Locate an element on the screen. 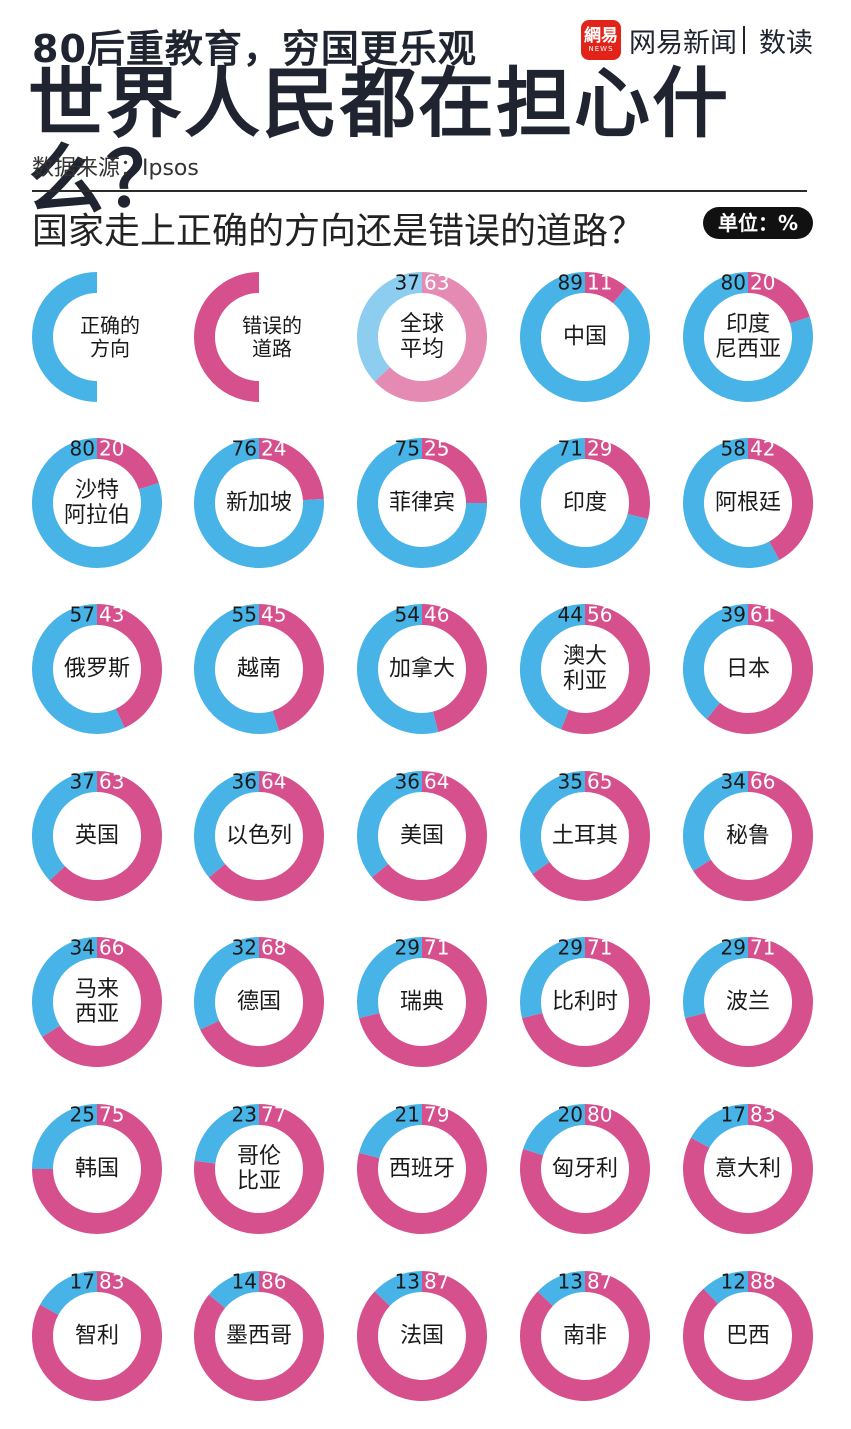 The image size is (851, 1429). country-label: 印度 is located at coordinates (585, 503).